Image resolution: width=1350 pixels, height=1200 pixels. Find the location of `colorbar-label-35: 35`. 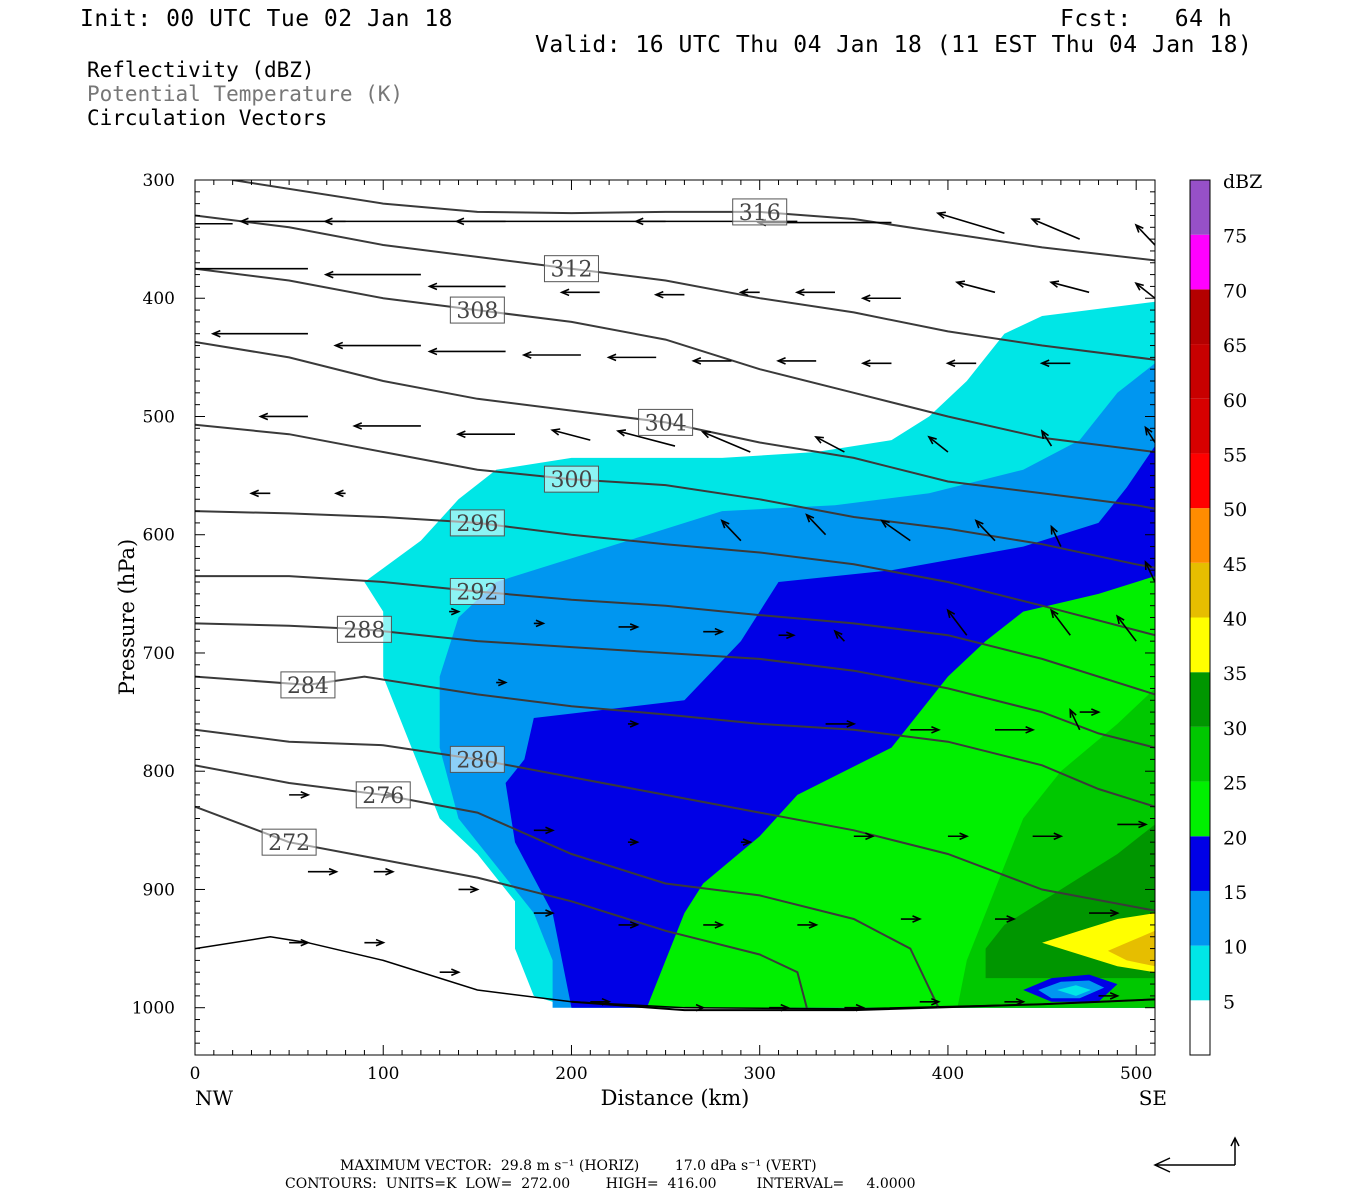

colorbar-label-35: 35 is located at coordinates (1235, 674).